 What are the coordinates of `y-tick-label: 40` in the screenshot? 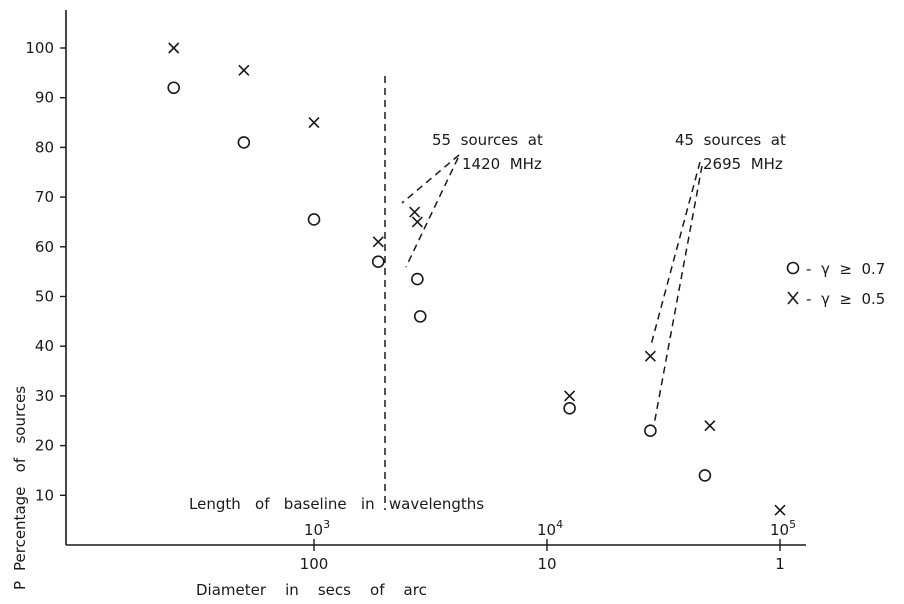 It's located at (44, 346).